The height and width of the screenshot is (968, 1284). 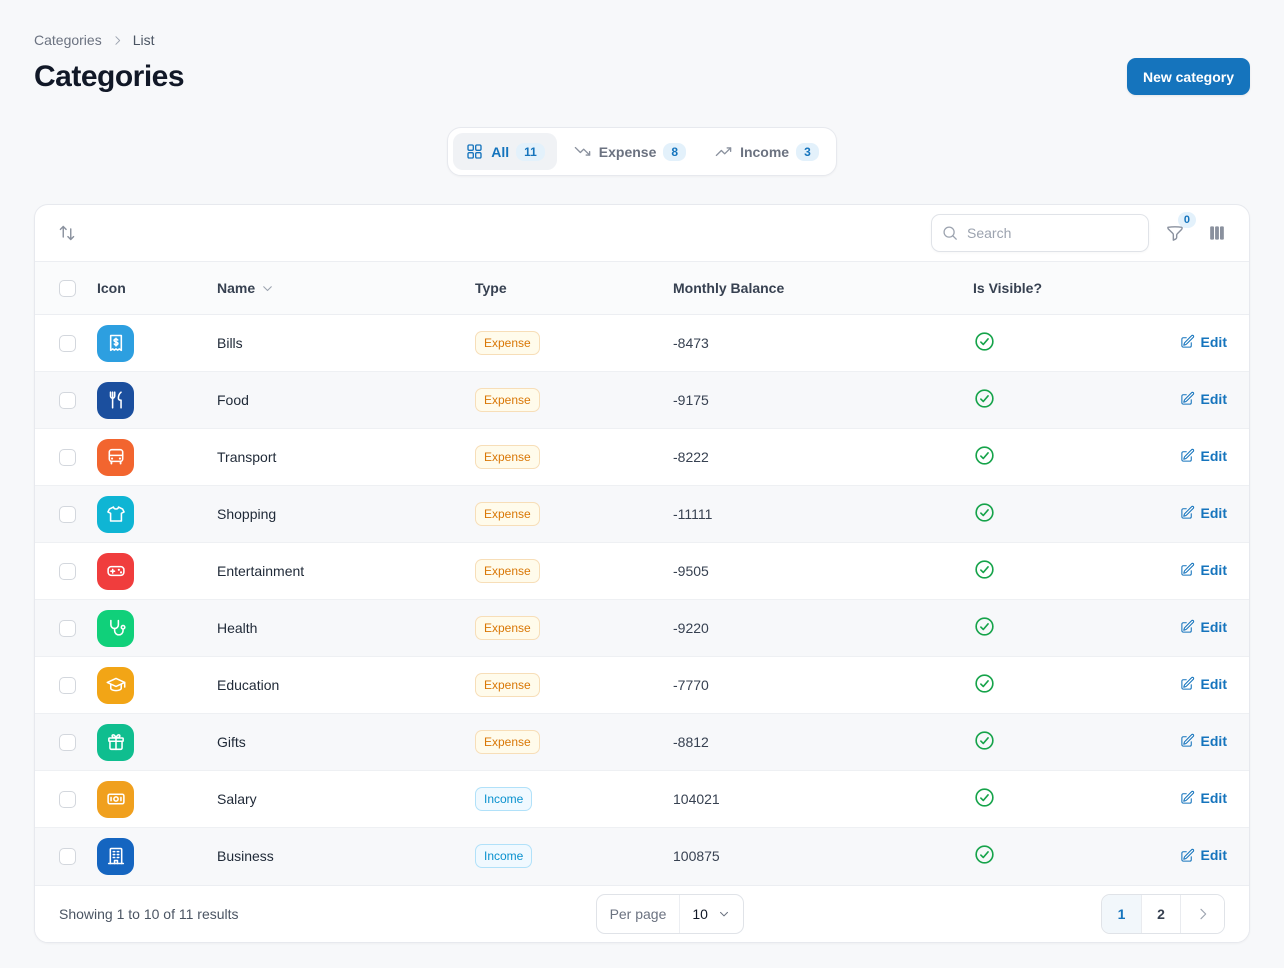 I want to click on building-icon, so click(x=115, y=856).